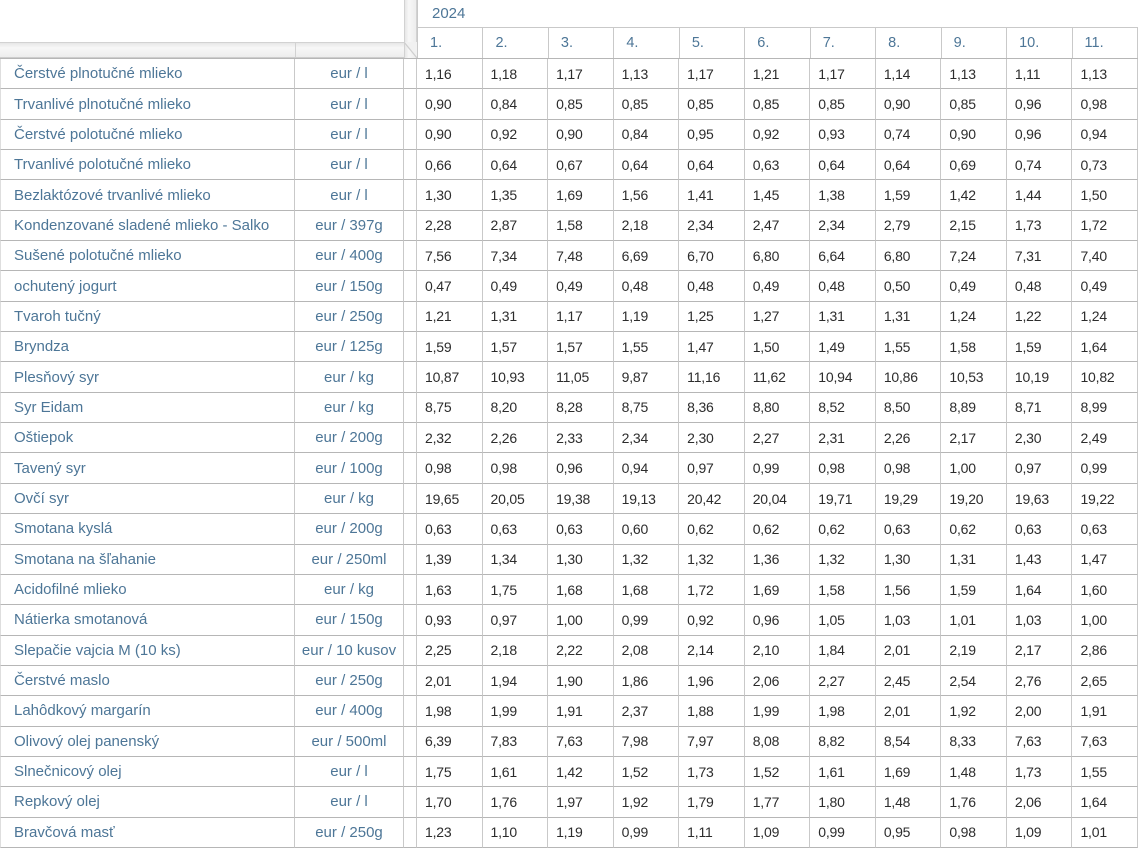 This screenshot has height=848, width=1138. Describe the element at coordinates (515, 256) in the screenshot. I see `price-cell: 7,34` at that location.